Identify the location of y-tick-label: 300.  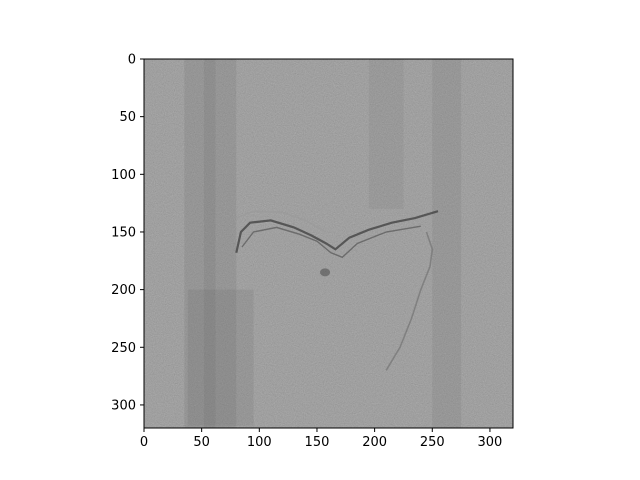
(123, 405).